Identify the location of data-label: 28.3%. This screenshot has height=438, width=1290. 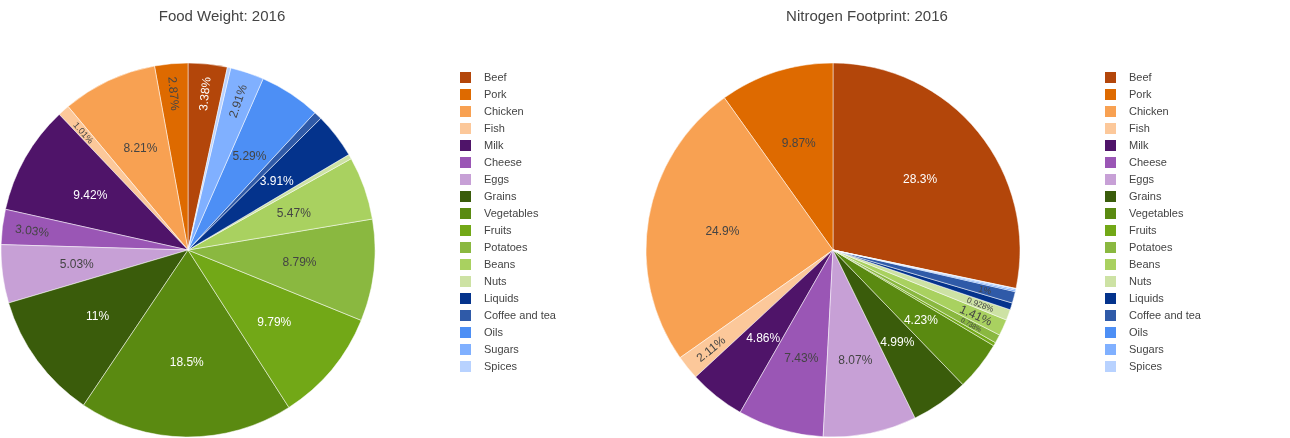
(920, 179).